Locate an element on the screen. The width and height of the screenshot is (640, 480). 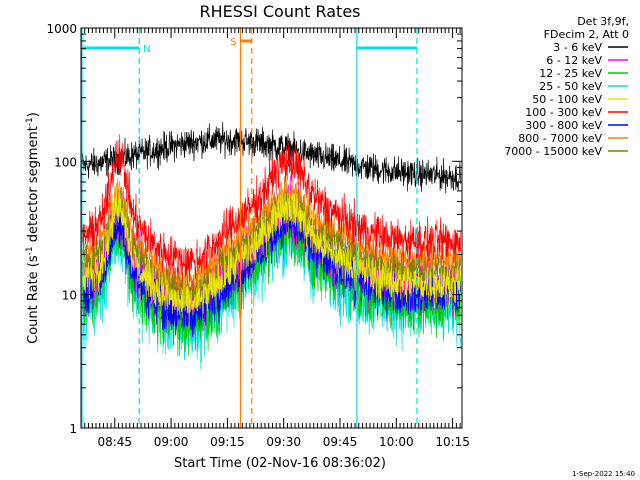
y-axis-label: Count Rate (s-1 detector segment-1) is located at coordinates (33, 228).